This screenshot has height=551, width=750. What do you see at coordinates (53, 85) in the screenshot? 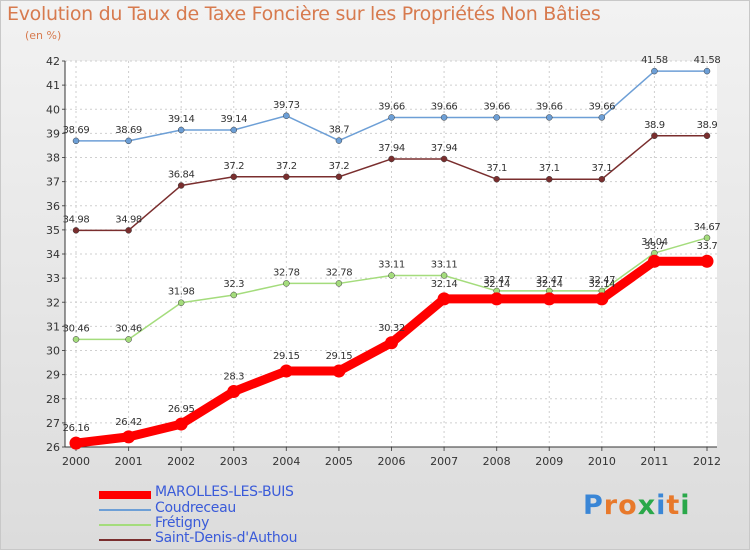
I see `y-tick-label: 41` at bounding box center [53, 85].